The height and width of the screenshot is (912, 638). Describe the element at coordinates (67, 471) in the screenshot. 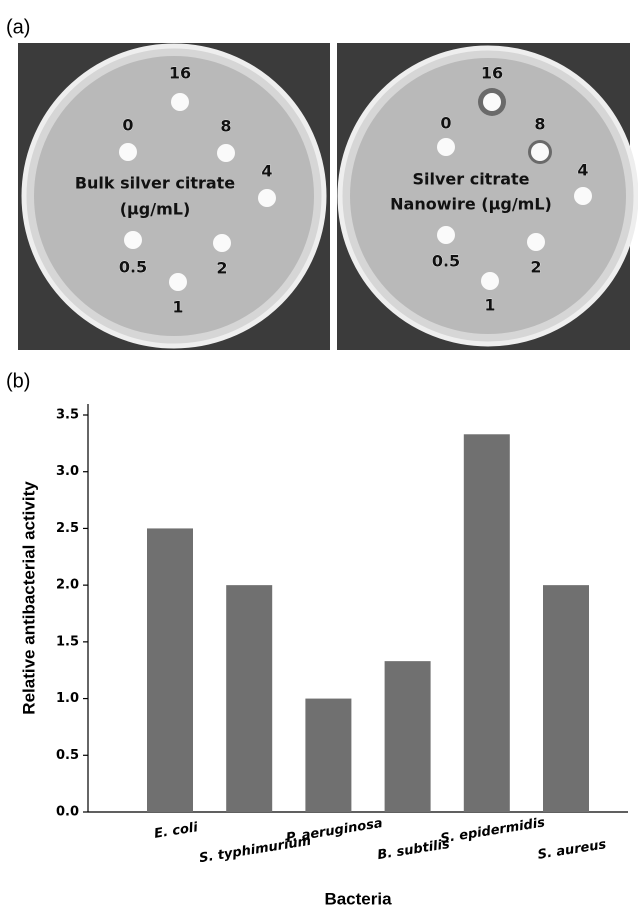

I see `y-tick-label: 3.0` at that location.